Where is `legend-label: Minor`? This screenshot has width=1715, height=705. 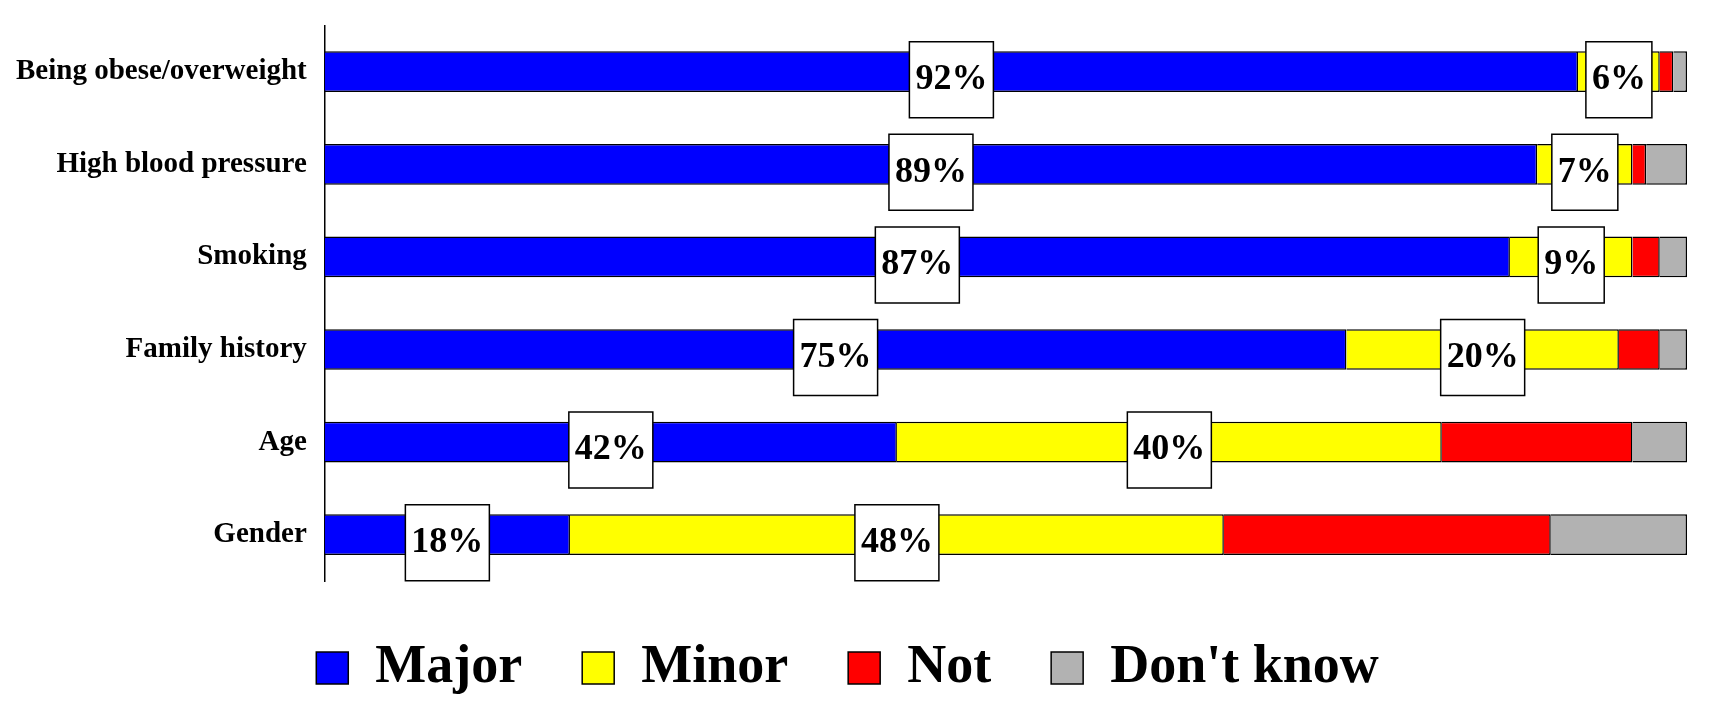
legend-label: Minor is located at coordinates (715, 663).